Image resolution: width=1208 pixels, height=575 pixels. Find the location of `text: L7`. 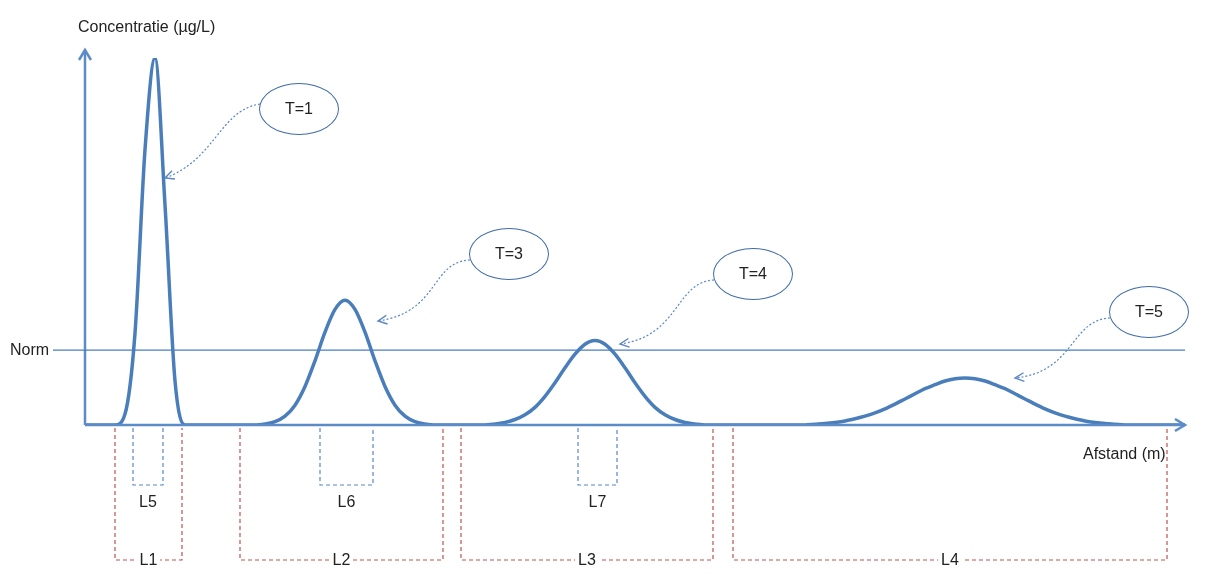

text: L7 is located at coordinates (597, 502).